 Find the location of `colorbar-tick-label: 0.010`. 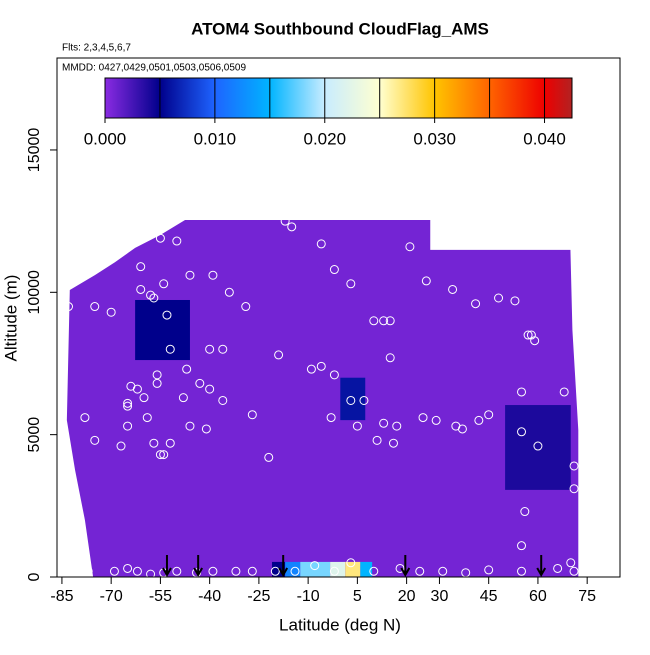

colorbar-tick-label: 0.010 is located at coordinates (215, 138).